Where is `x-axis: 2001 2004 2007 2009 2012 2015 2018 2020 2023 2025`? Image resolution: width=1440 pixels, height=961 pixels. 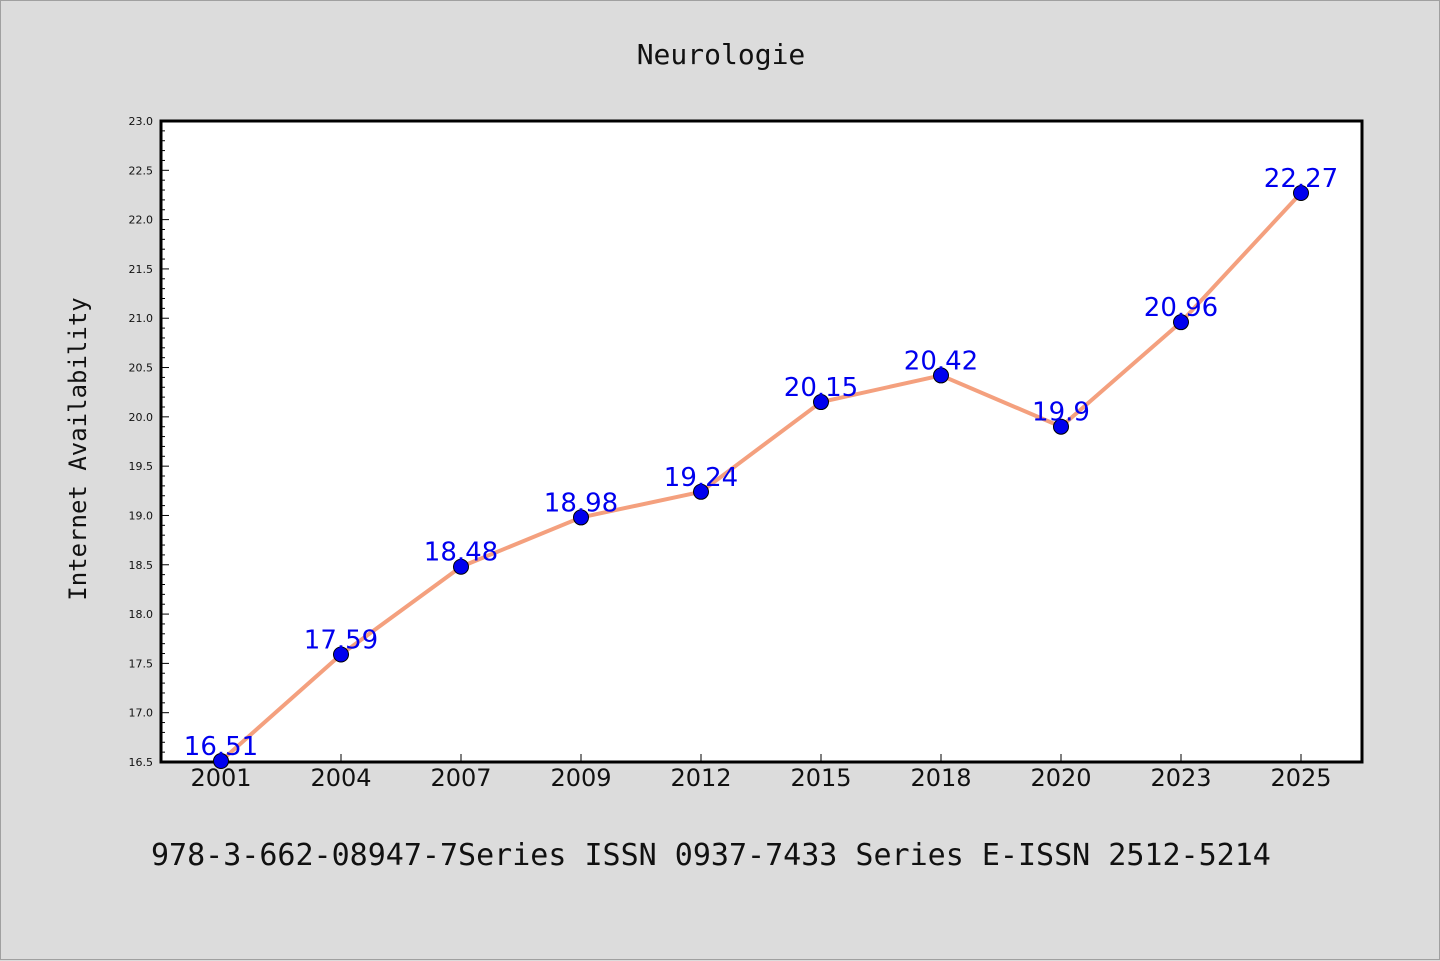 x-axis: 2001 2004 2007 2009 2012 2015 2018 2020 2023 2025 is located at coordinates (761, 773).